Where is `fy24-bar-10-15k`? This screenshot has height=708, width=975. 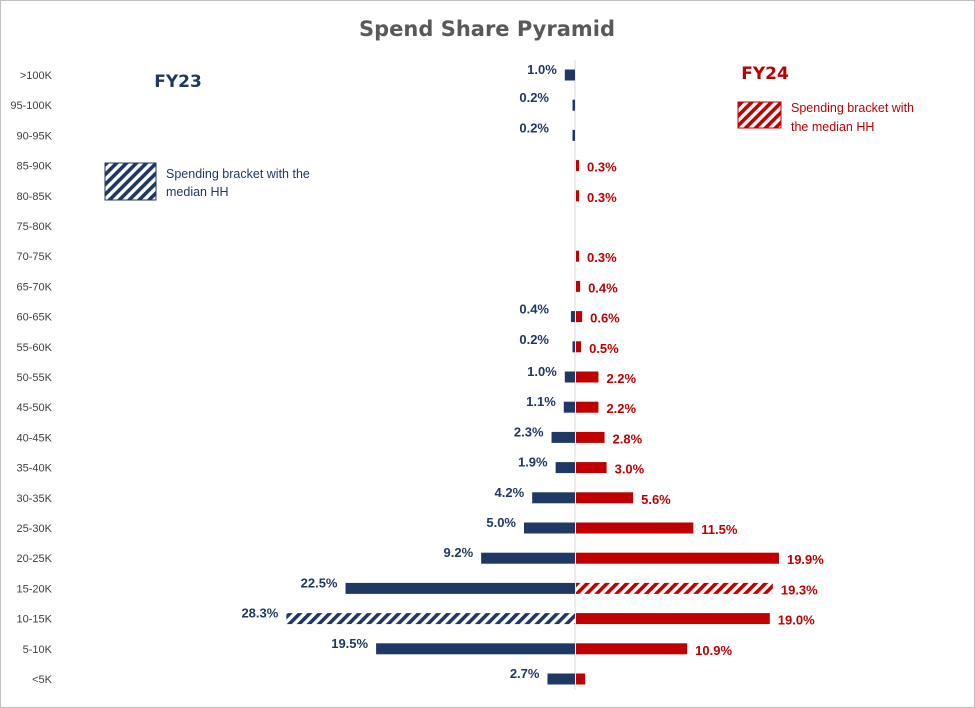
fy24-bar-10-15k is located at coordinates (673, 619).